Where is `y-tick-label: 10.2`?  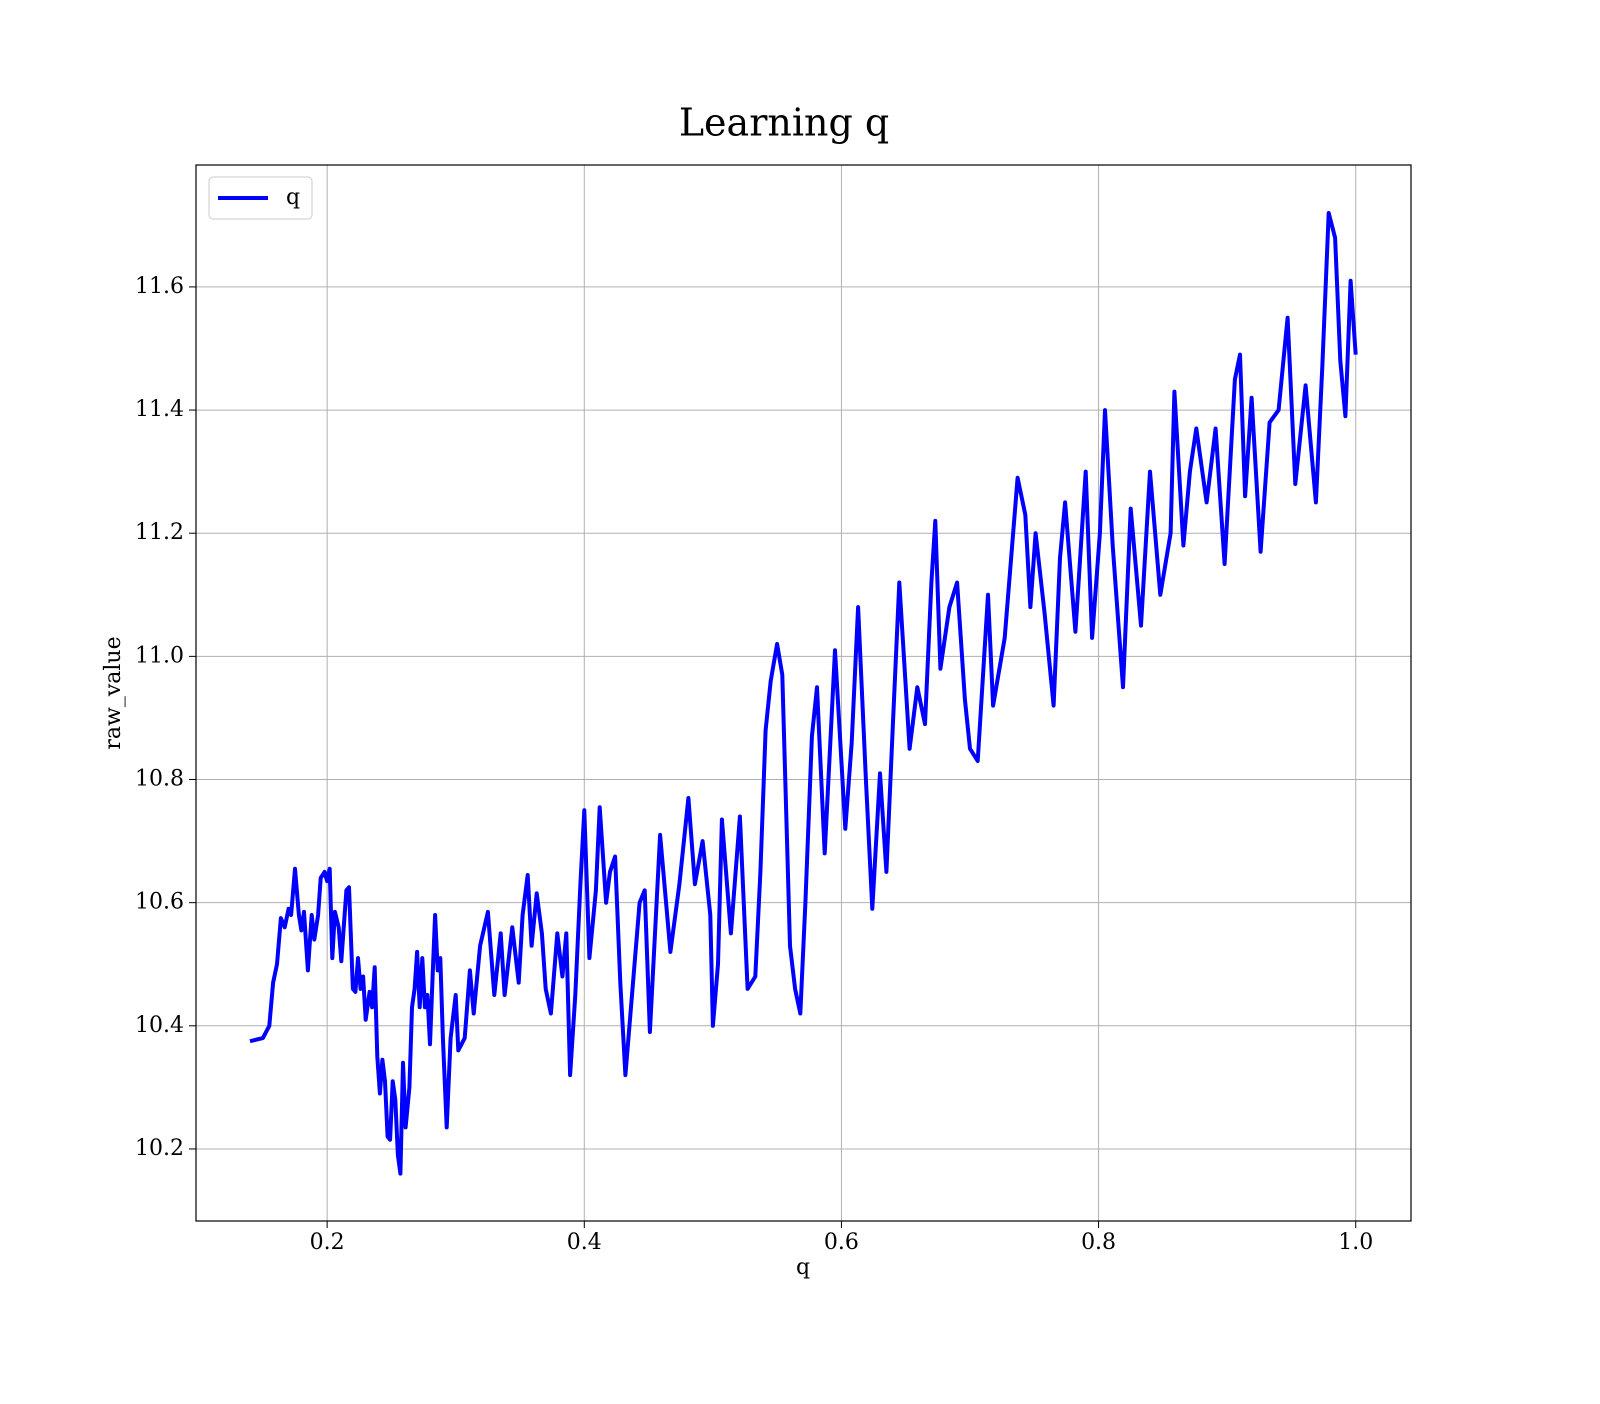
y-tick-label: 10.2 is located at coordinates (159, 1148).